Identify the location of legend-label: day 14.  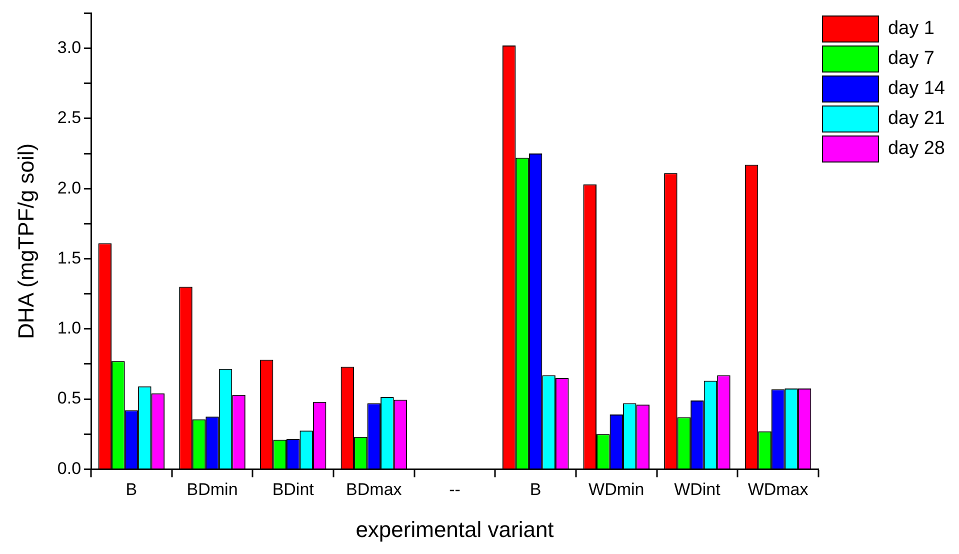
(917, 89).